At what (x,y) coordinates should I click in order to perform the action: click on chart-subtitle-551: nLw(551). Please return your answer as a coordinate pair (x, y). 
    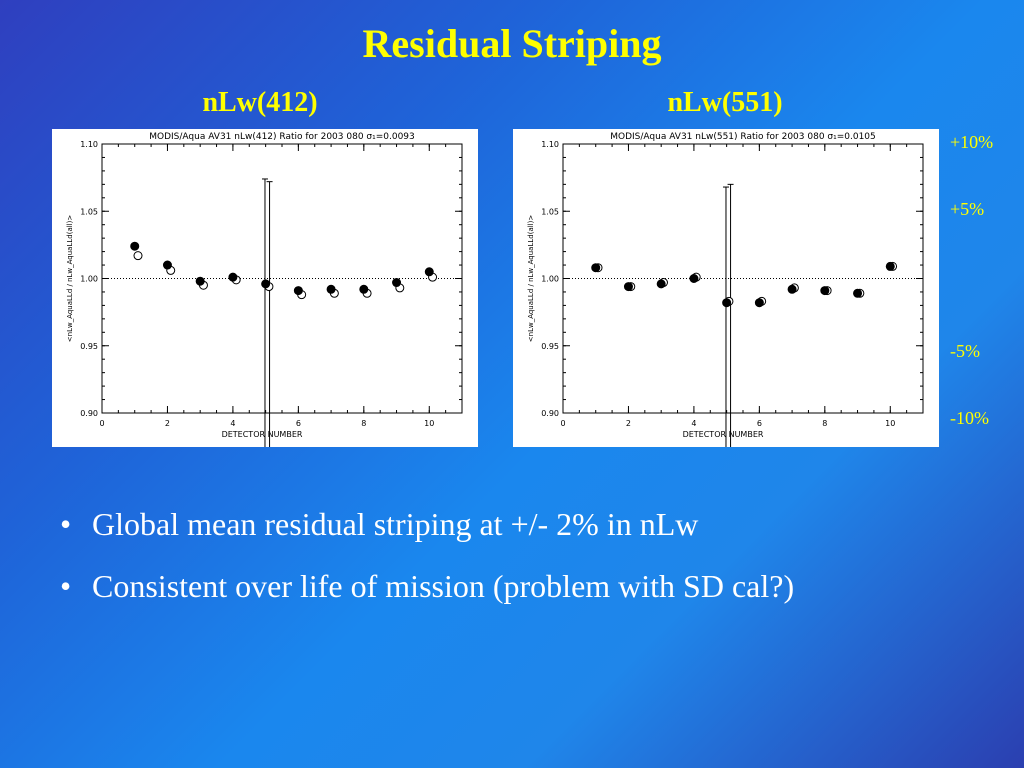
    Looking at the image, I should click on (725, 102).